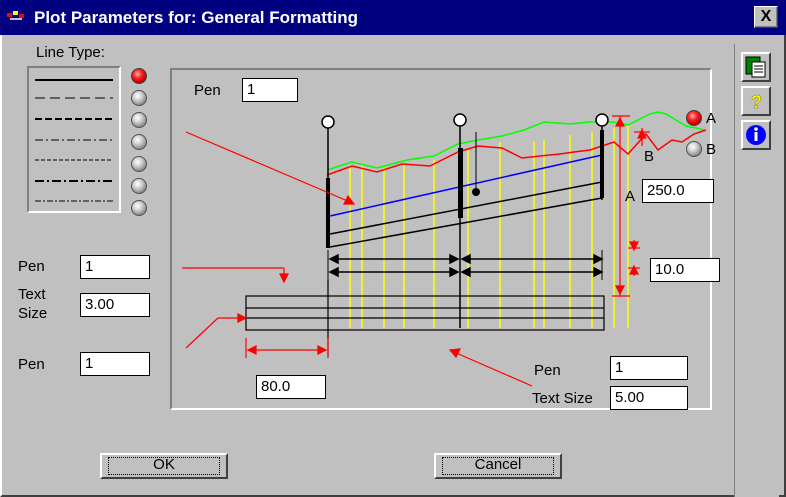 This screenshot has width=786, height=497. What do you see at coordinates (766, 17) in the screenshot?
I see `close-button: X` at bounding box center [766, 17].